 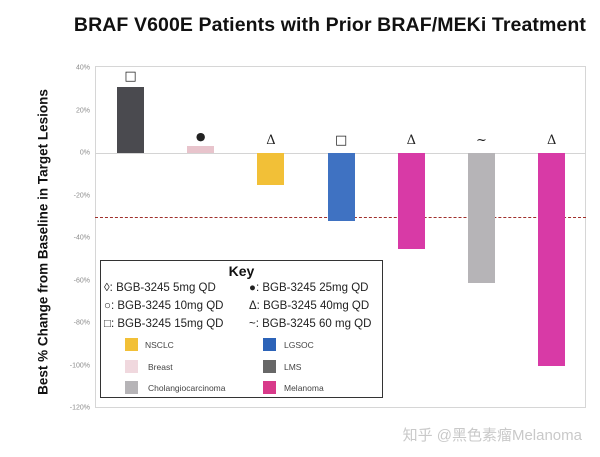 I want to click on y-tick-label: -40%, so click(x=81, y=238).